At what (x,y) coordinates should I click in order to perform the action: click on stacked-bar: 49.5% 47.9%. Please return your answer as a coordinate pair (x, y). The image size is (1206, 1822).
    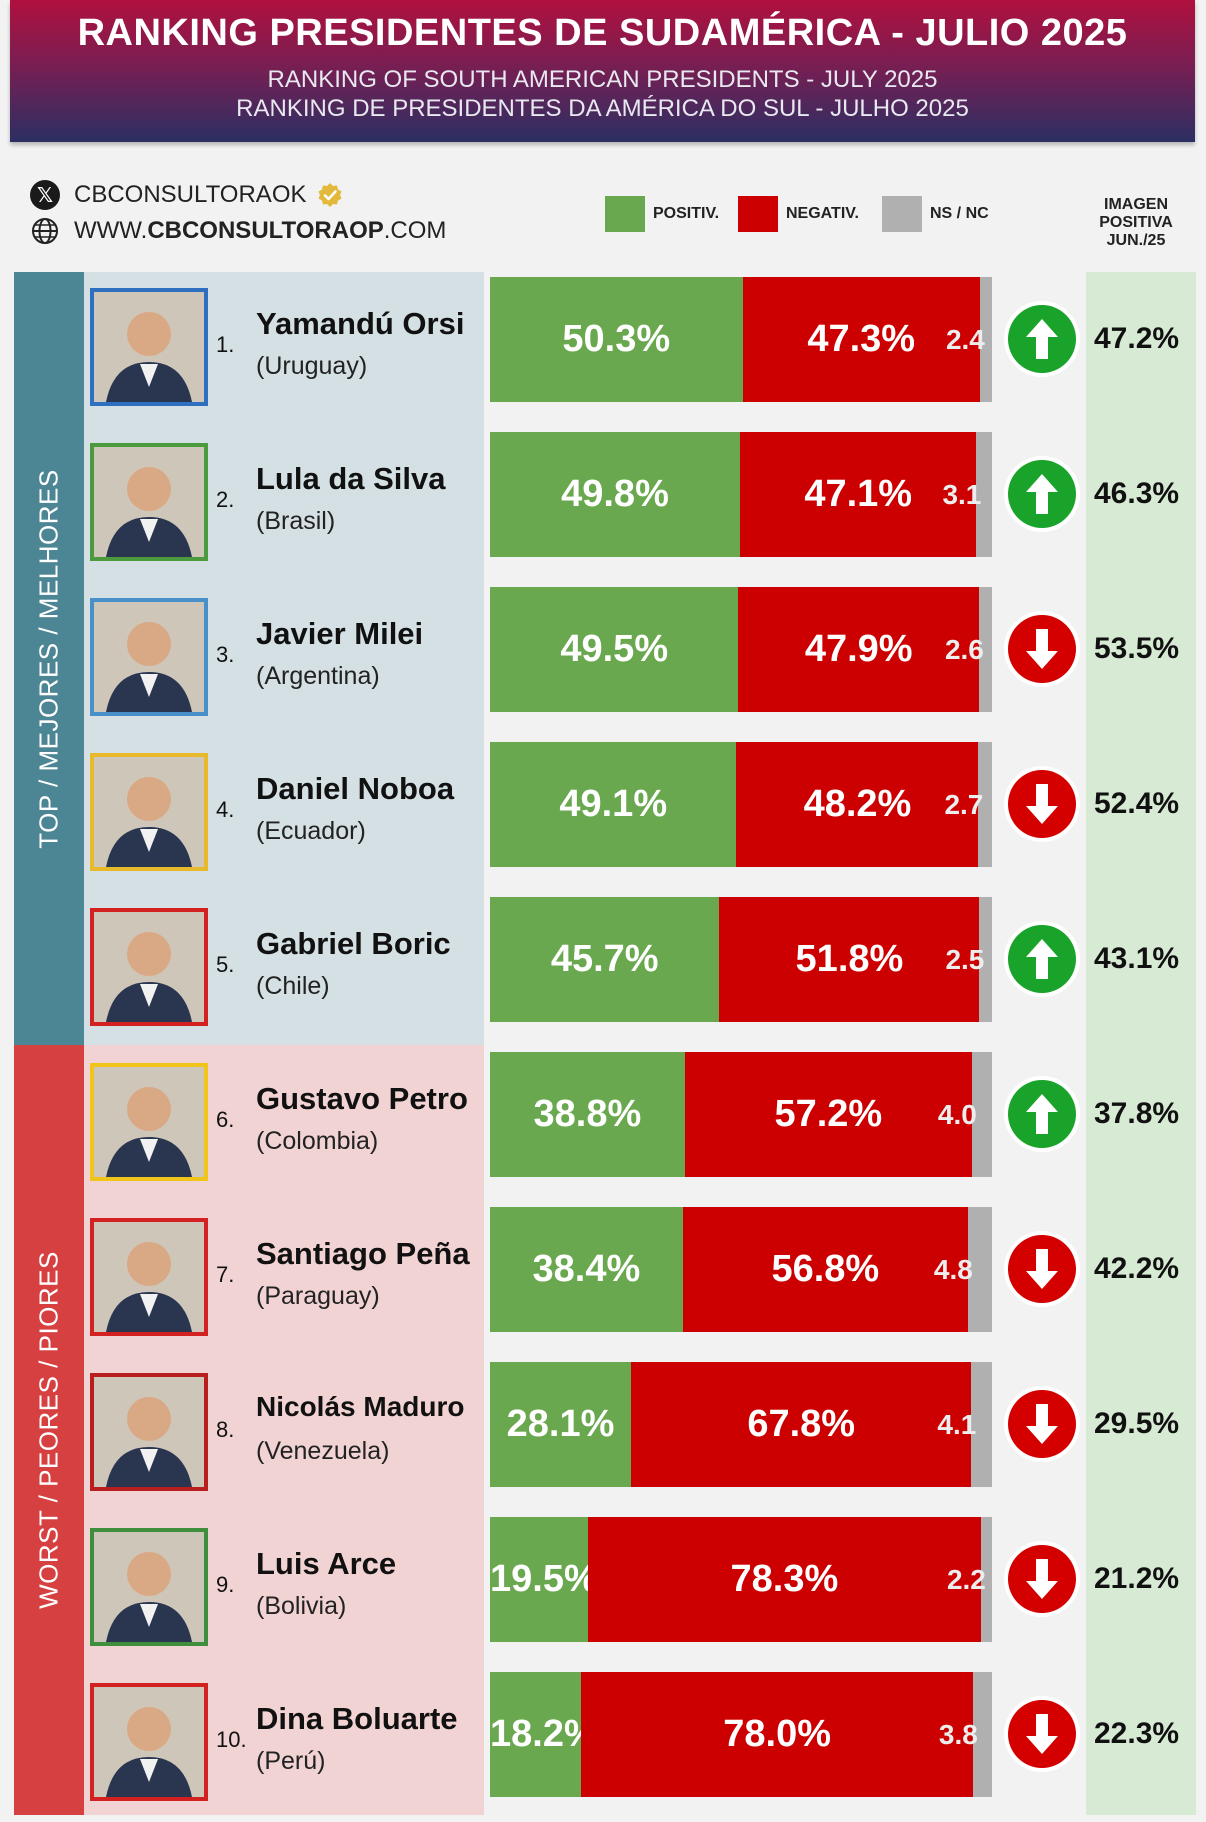
    Looking at the image, I should click on (741, 649).